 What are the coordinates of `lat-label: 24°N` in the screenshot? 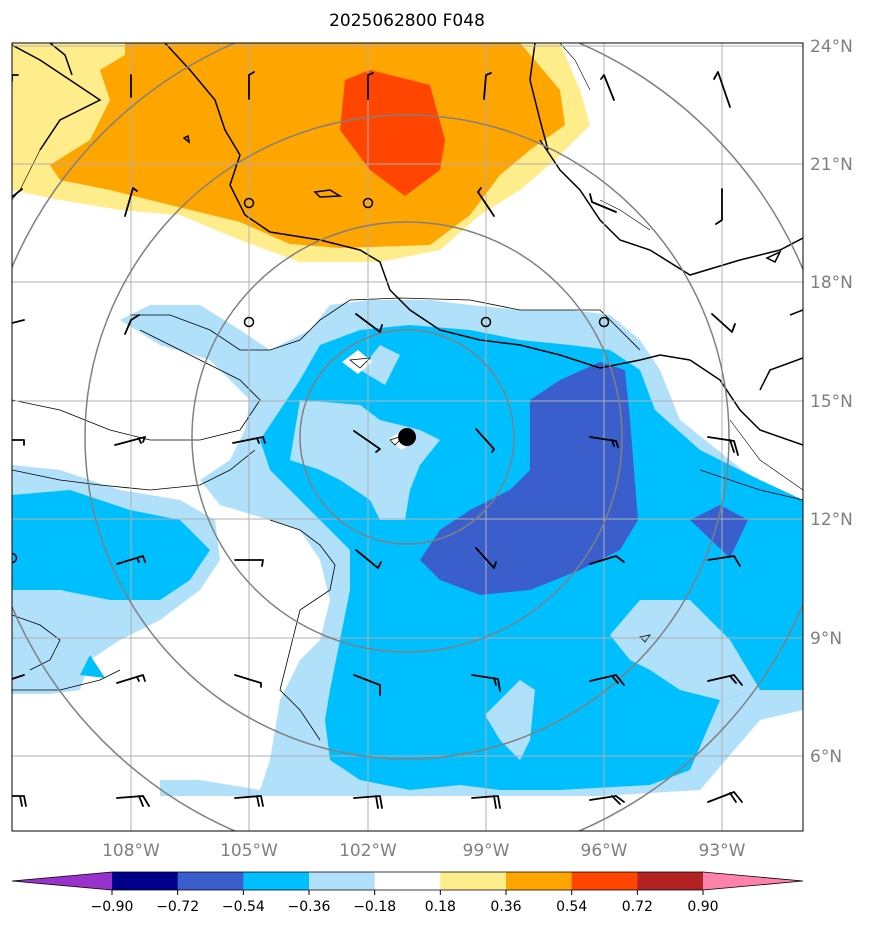 It's located at (831, 47).